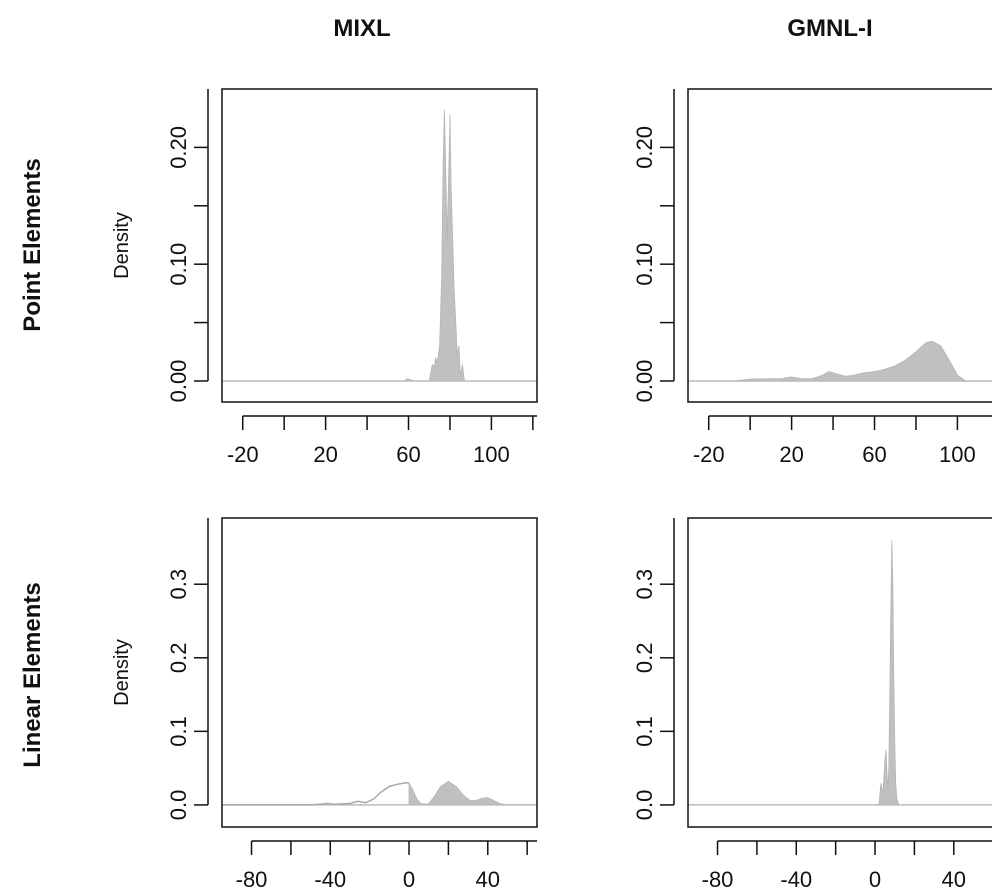 This screenshot has width=992, height=895. What do you see at coordinates (32, 244) in the screenshot?
I see `row-title-point-elements: Point Elements` at bounding box center [32, 244].